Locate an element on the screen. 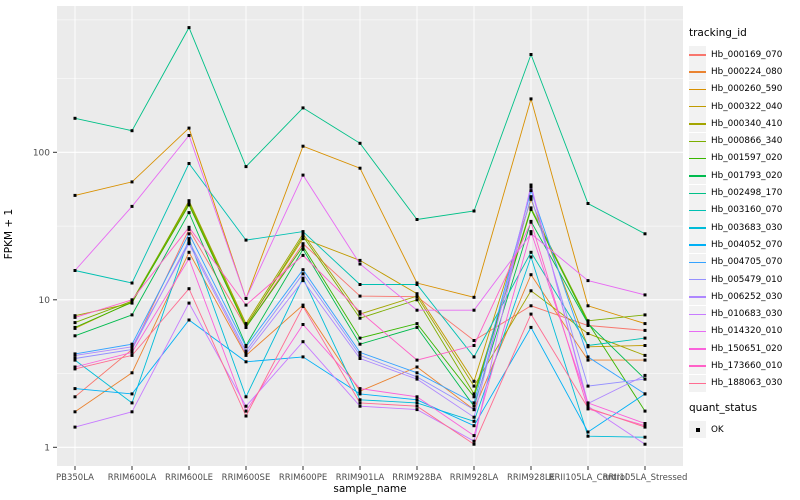  legend-label: Hb_000260_590 is located at coordinates (747, 89).